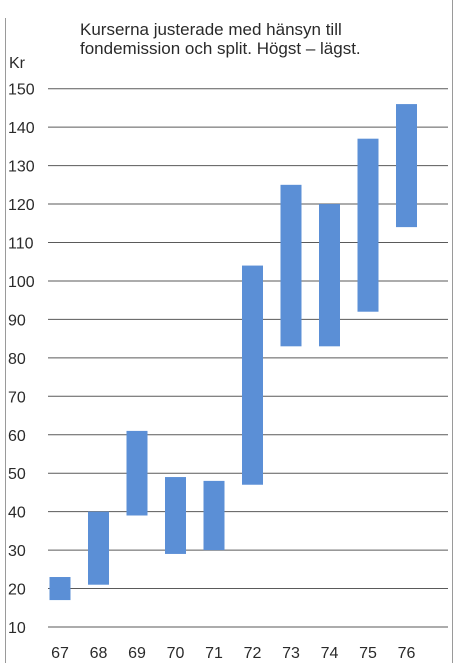 Image resolution: width=460 pixels, height=663 pixels. I want to click on y-tick-label-100: 100, so click(21, 282).